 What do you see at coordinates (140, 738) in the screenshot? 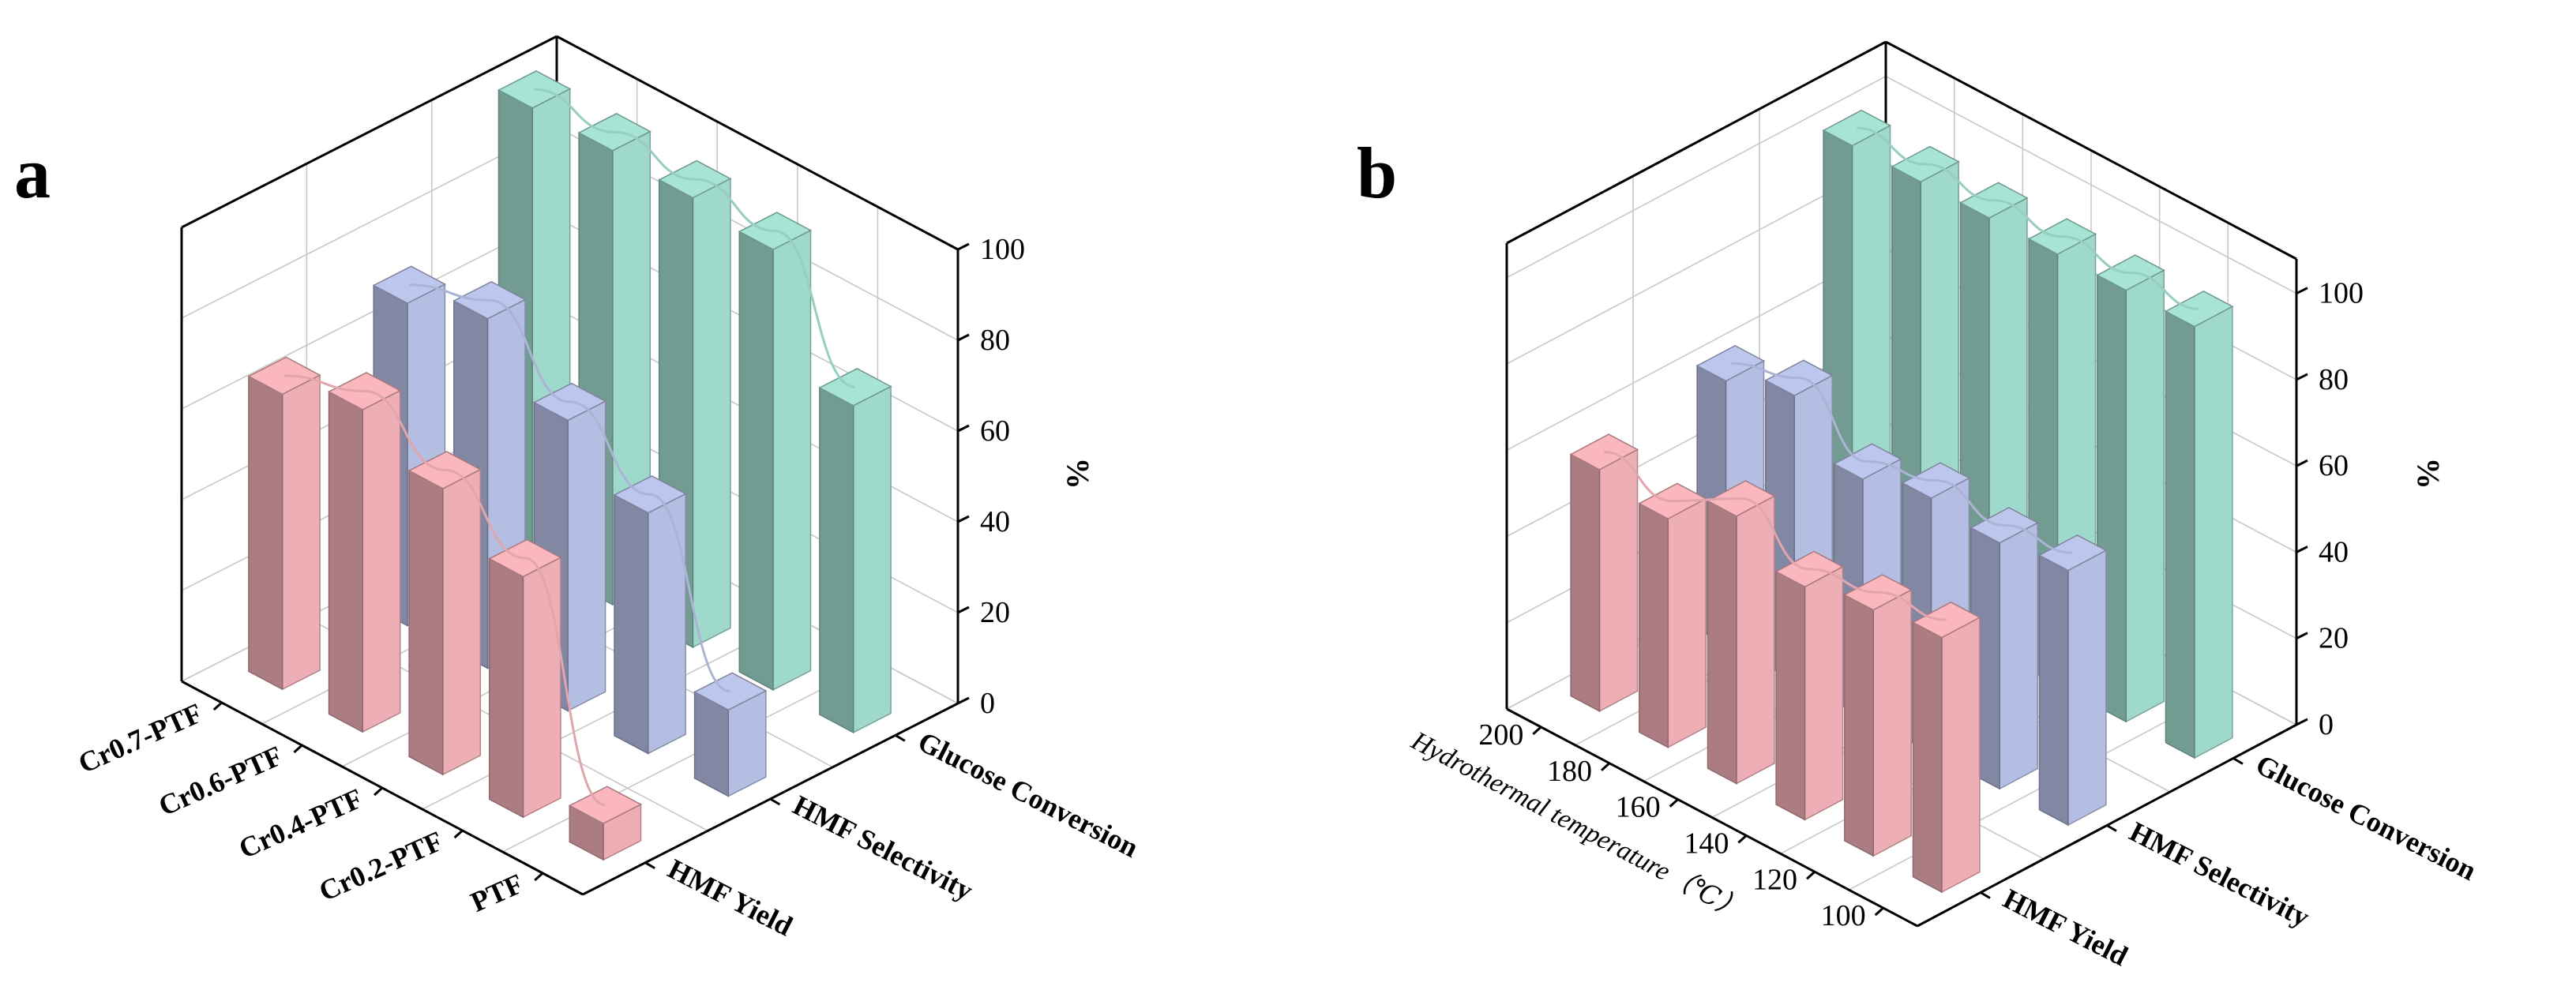
I see `category-label: Cr0.7-PTF` at bounding box center [140, 738].